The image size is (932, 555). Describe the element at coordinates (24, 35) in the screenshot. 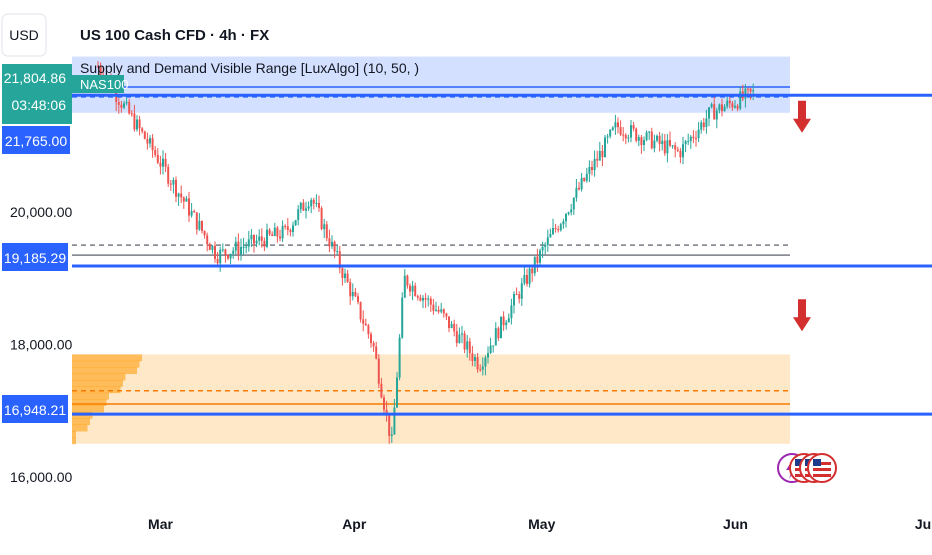

I see `currency-box` at that location.